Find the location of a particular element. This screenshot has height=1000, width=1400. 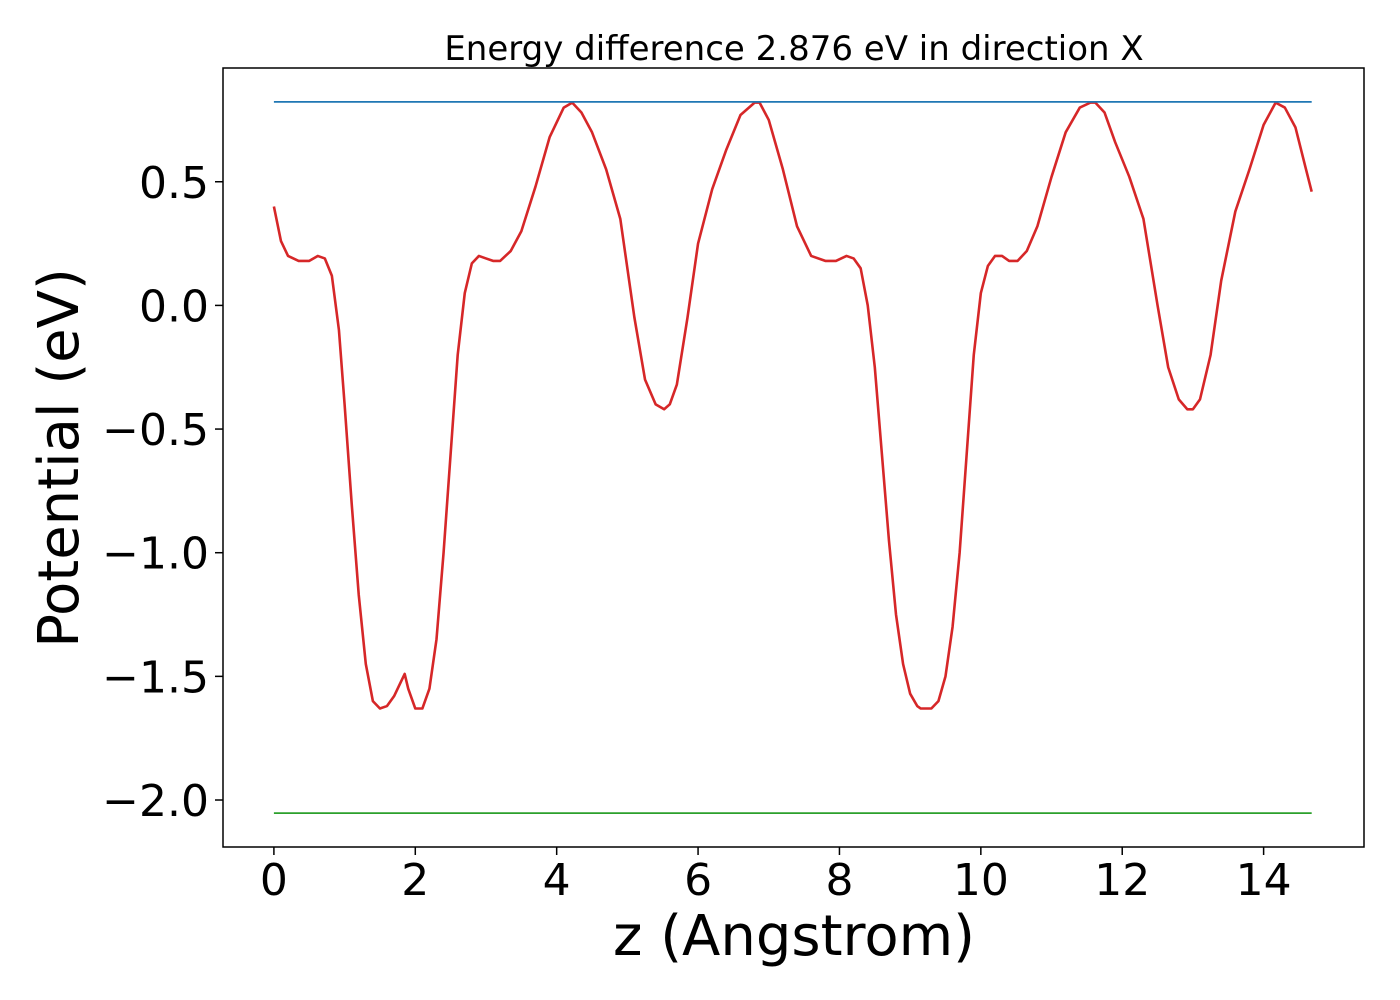

x-tick-label: 0 is located at coordinates (274, 880).